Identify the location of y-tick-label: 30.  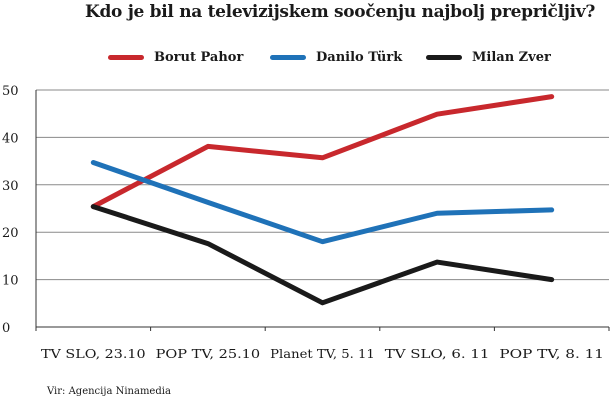
(10, 186).